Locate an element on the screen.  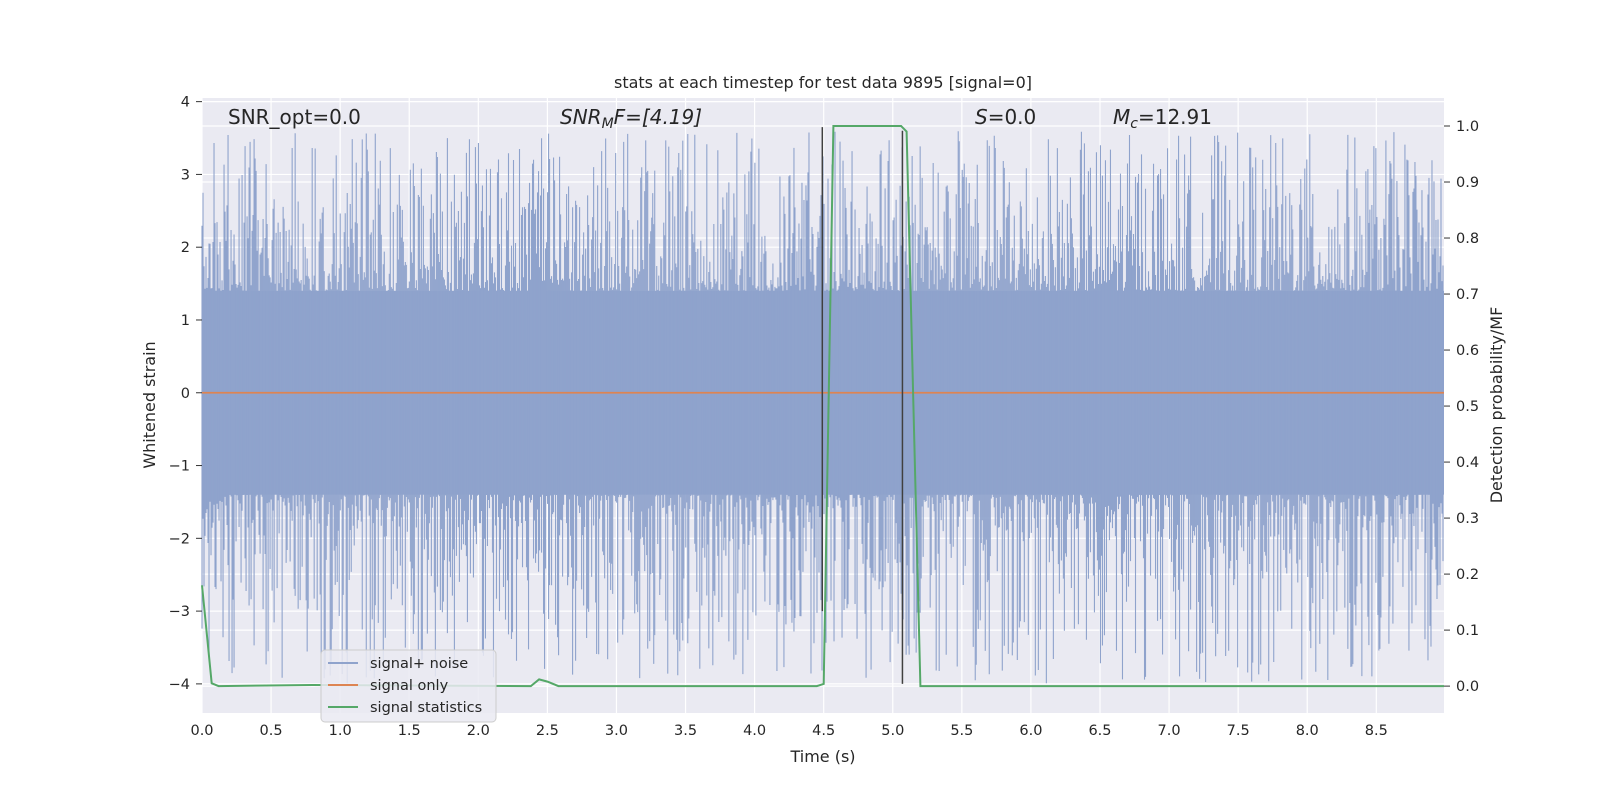
y-right-tick-label: 0.6 is located at coordinates (1467, 351).